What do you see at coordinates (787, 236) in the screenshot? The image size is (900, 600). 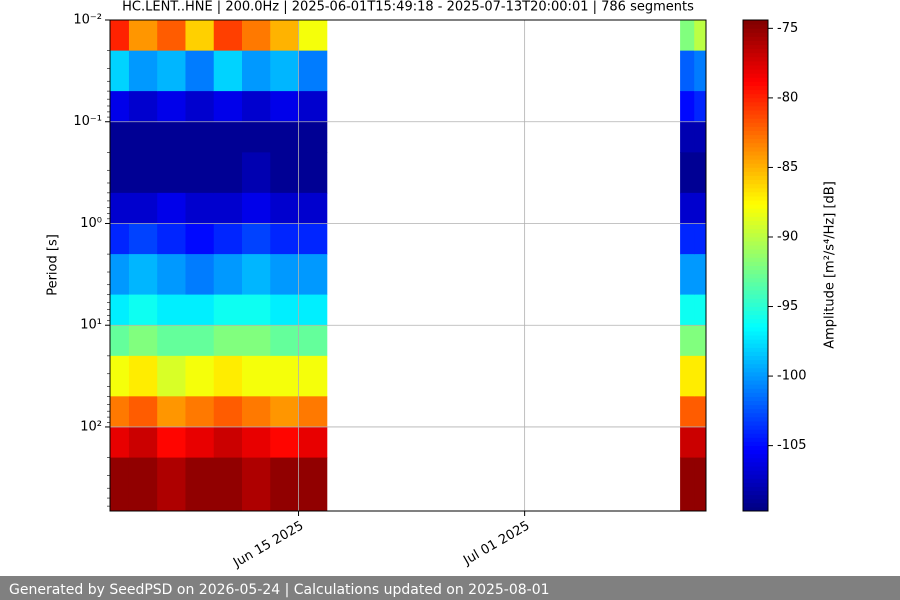 I see `colorbar-tick-label: -90` at bounding box center [787, 236].